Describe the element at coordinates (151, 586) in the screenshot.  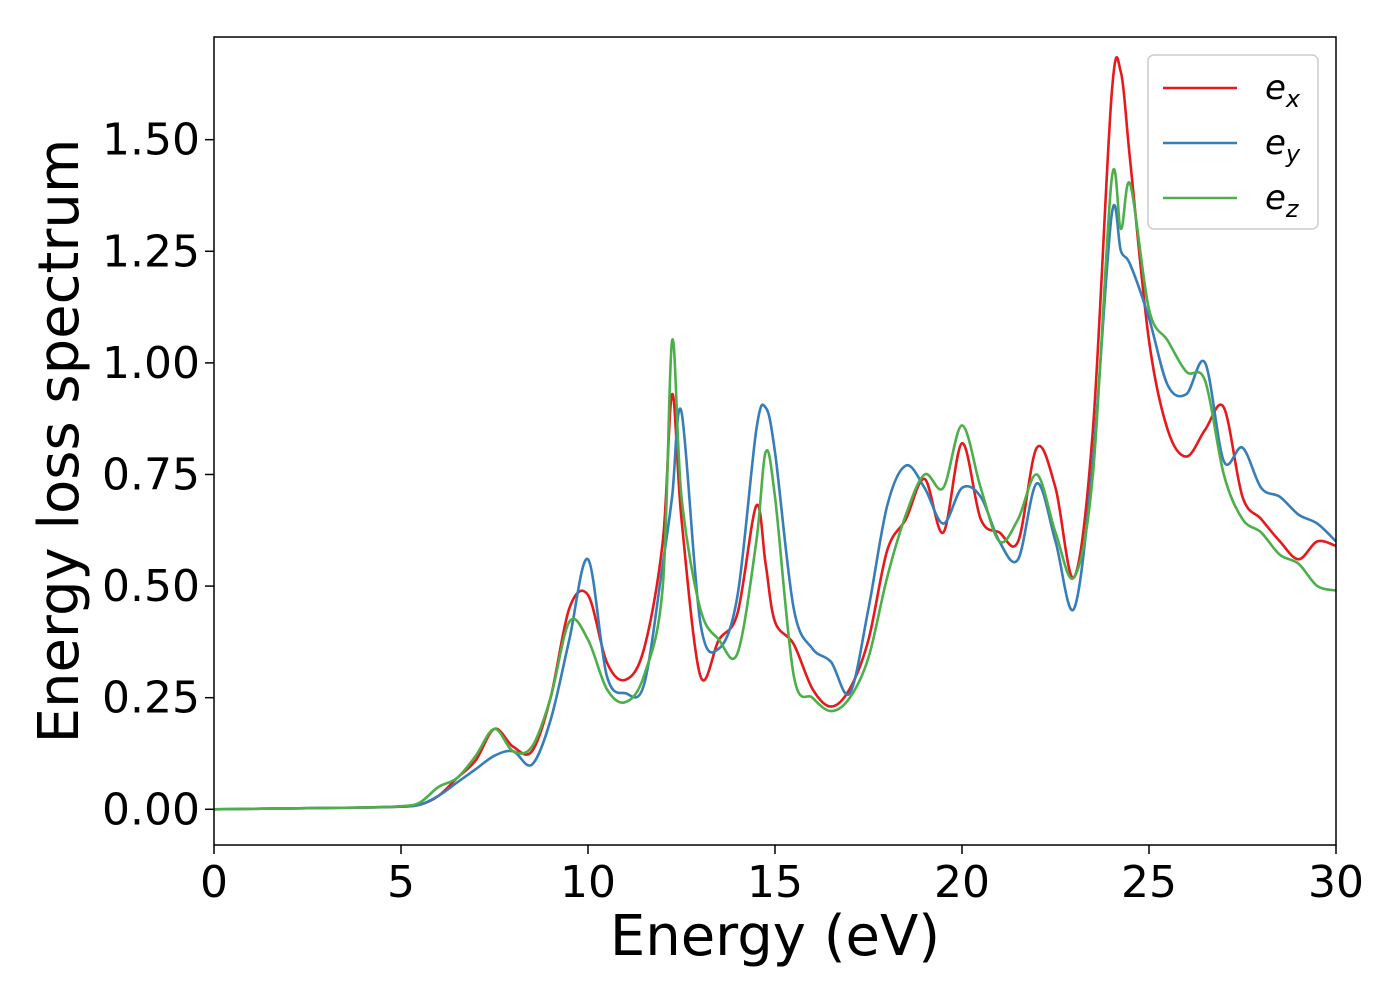
I see `y-tick-label: 0.50` at that location.